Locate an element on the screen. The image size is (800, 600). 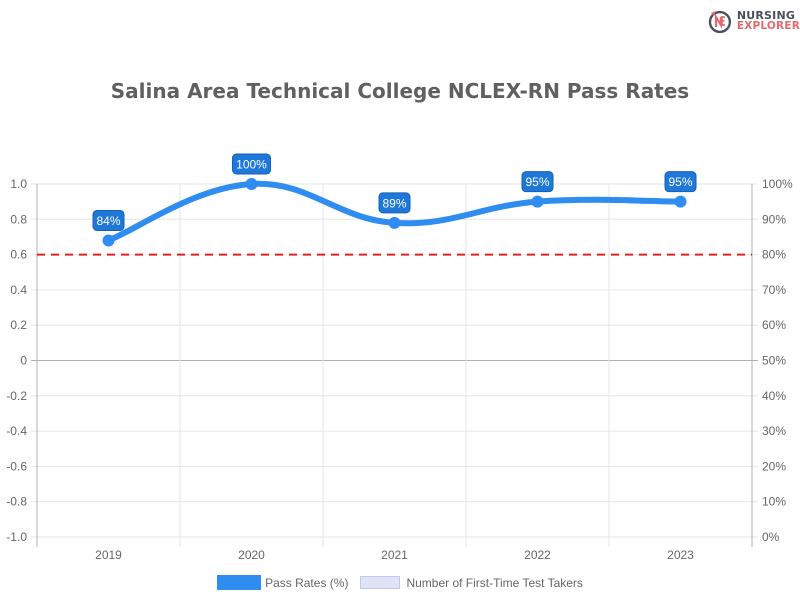
left-tick-label: 0.4 is located at coordinates (18, 290).